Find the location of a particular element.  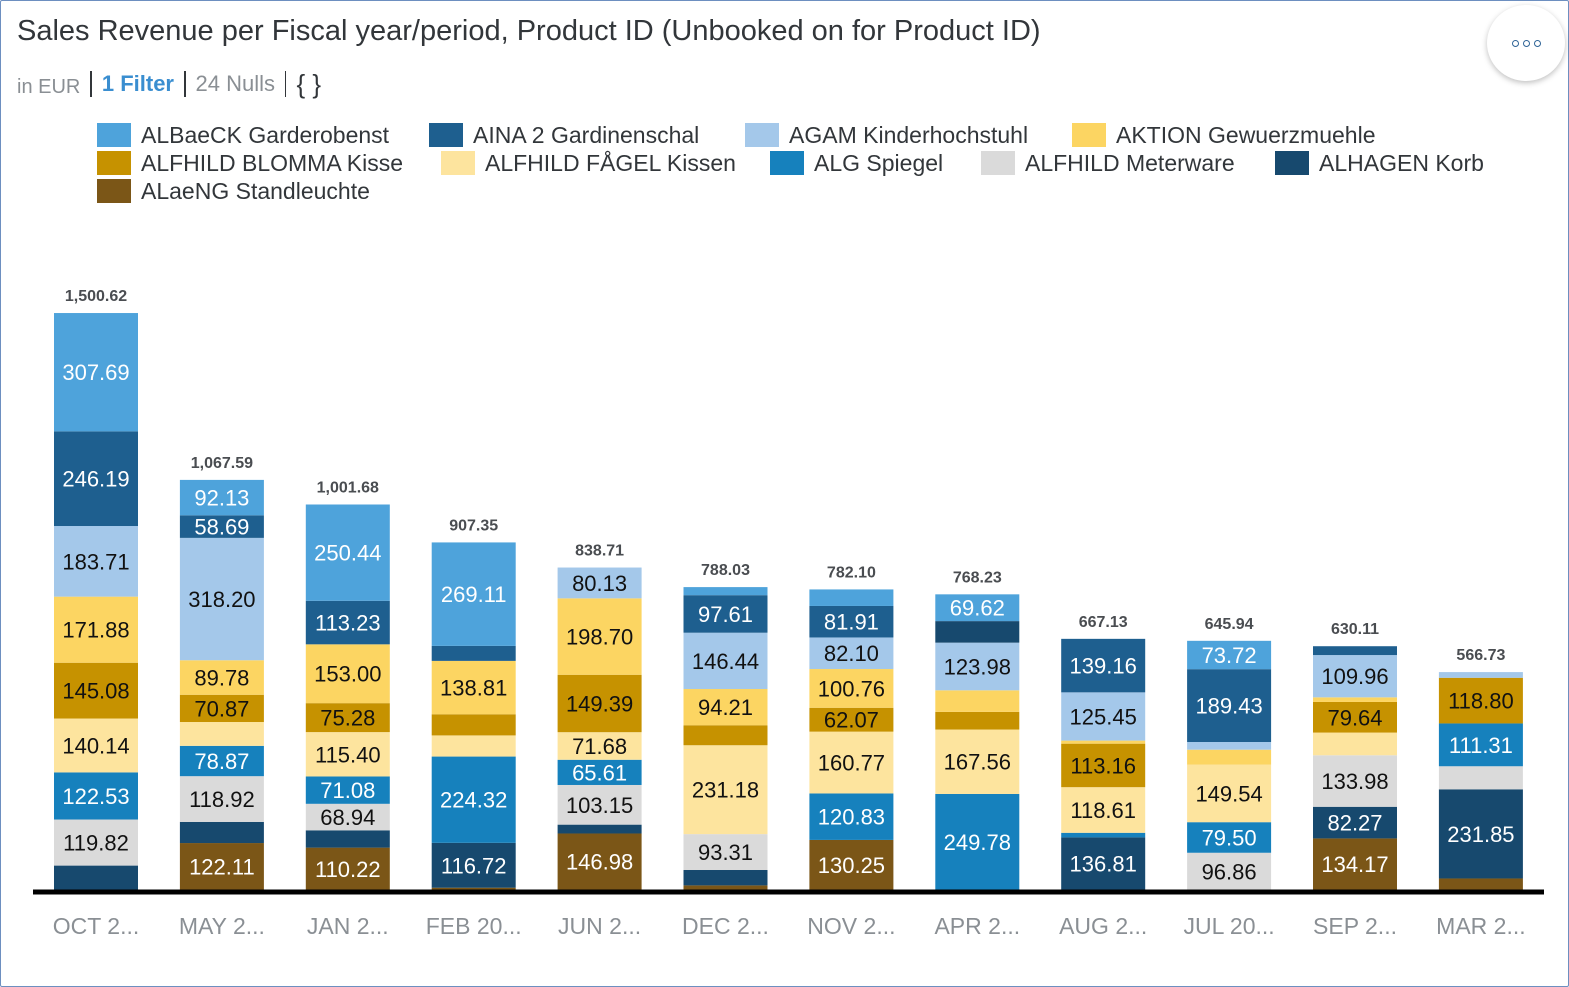

bar-stack: 134.17 82.27 133.98 79.64 109.96 is located at coordinates (1355, 768).